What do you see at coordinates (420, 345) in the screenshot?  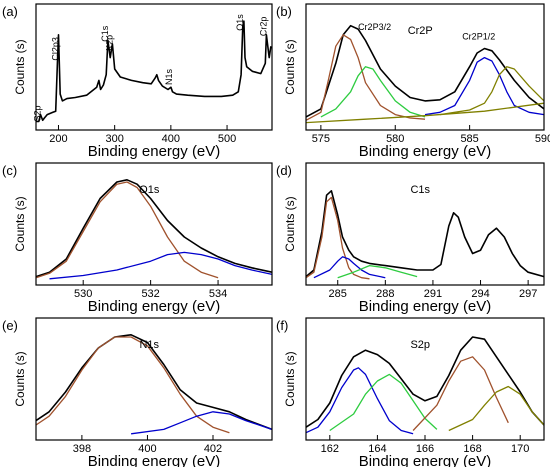 I see `chart-title: S2p` at bounding box center [420, 345].